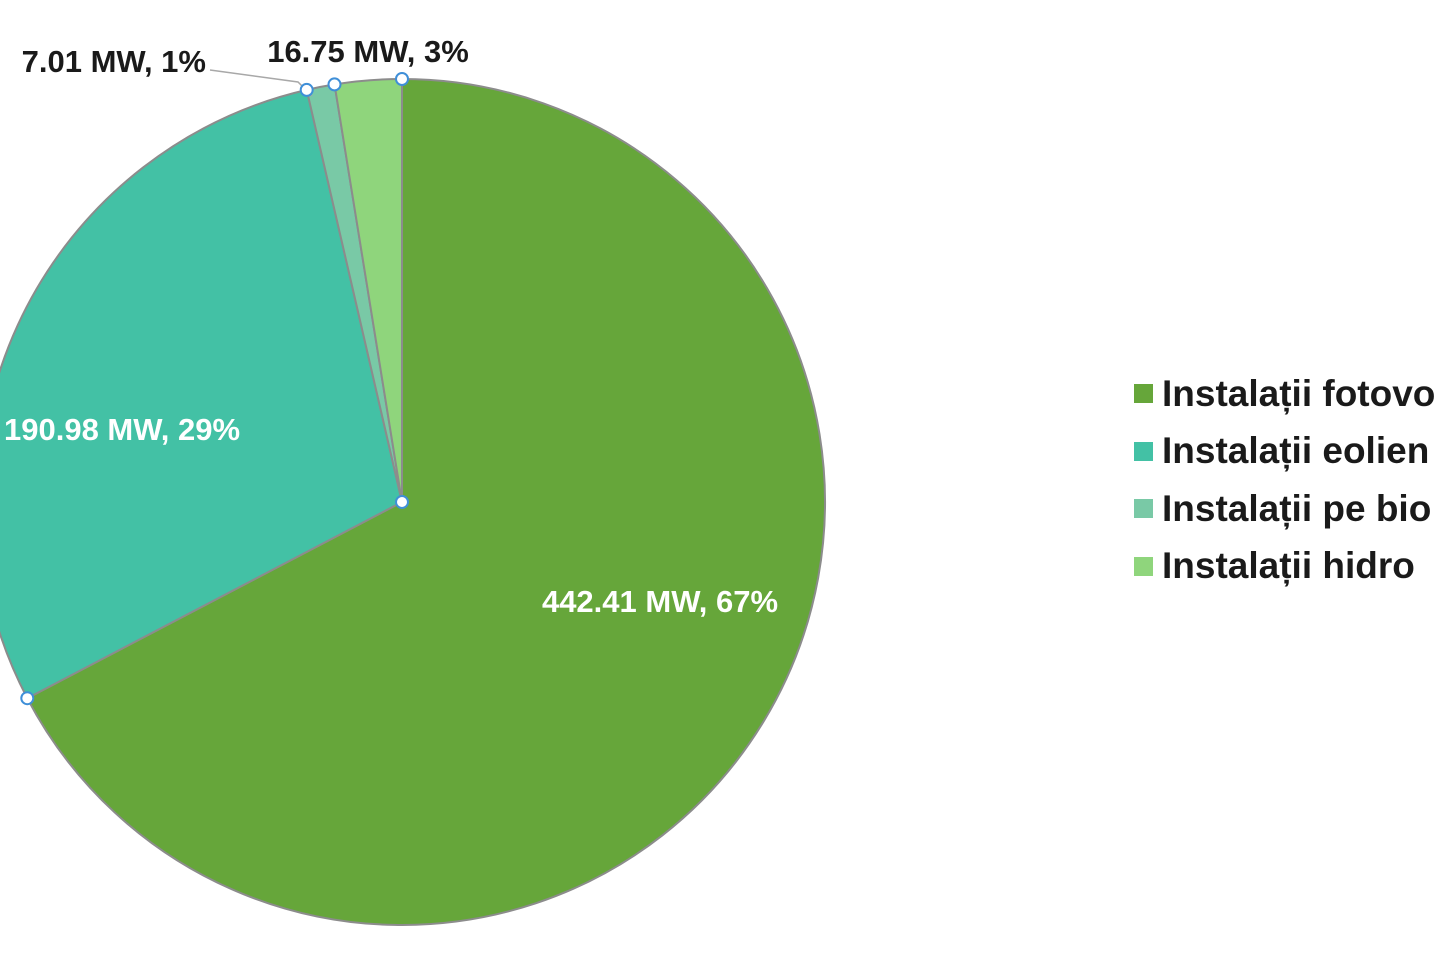 This screenshot has height=960, width=1440. Describe the element at coordinates (1143, 566) in the screenshot. I see `legend-swatch-hidro` at that location.